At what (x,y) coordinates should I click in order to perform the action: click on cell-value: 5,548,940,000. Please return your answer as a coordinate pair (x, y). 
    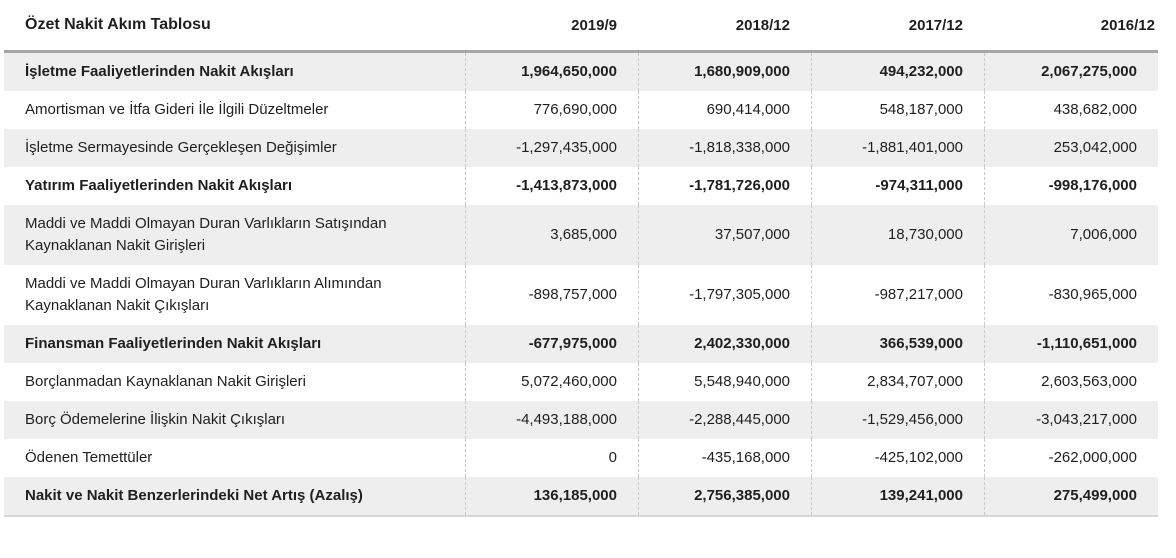
    Looking at the image, I should click on (724, 382).